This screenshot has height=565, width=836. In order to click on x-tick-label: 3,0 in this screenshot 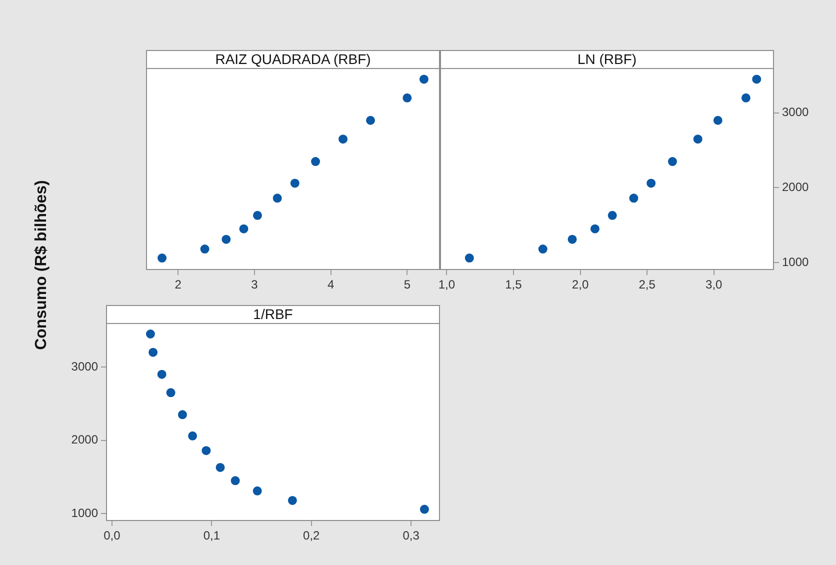, I will do `click(714, 285)`.